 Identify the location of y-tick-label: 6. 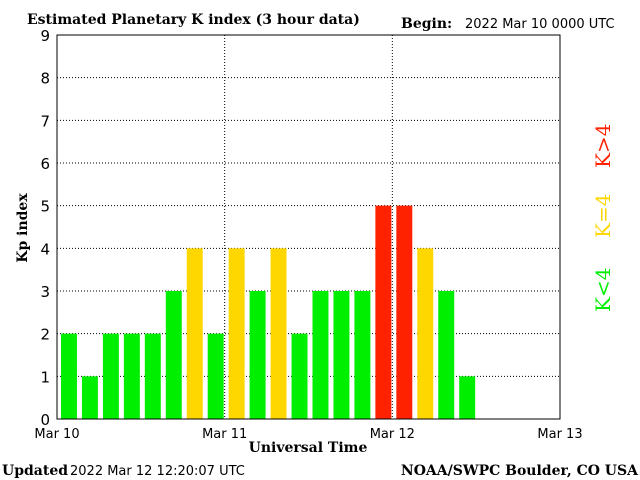
(45, 164).